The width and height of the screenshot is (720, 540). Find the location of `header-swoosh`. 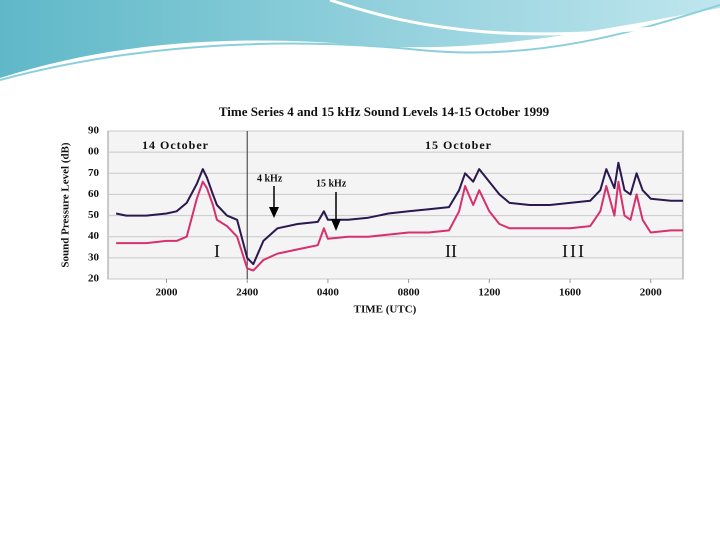

header-swoosh is located at coordinates (360, 39).